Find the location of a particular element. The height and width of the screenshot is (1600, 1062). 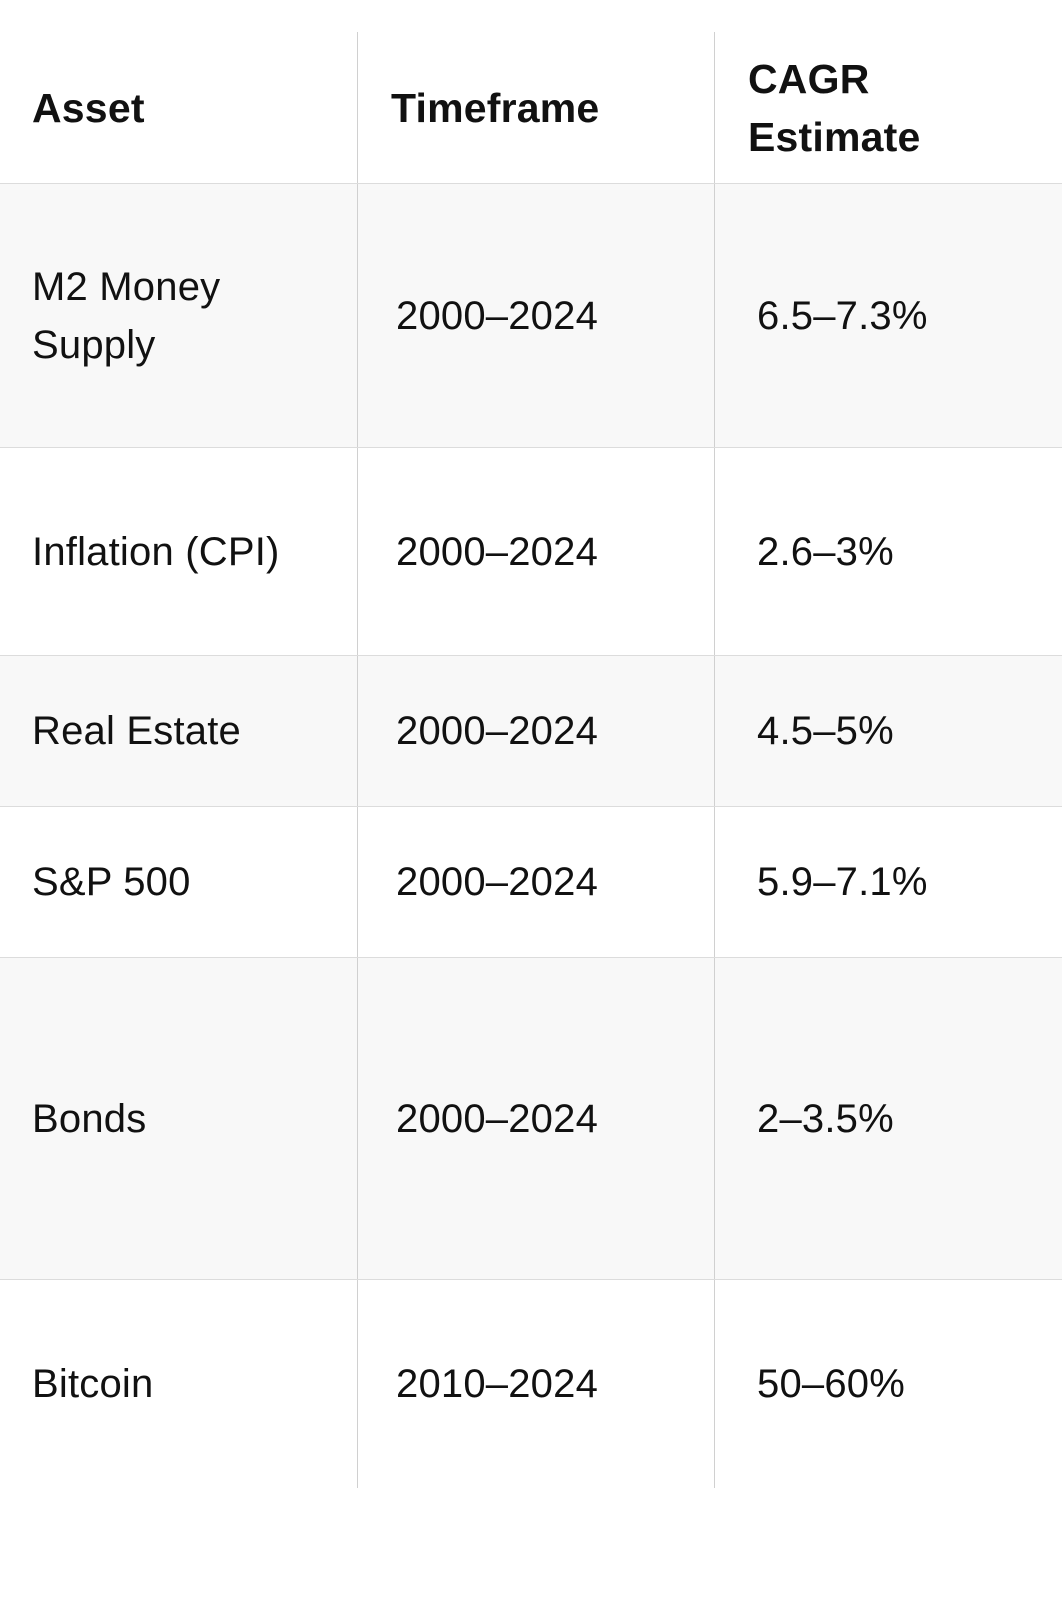

cagr-value: 6.5–7.3% is located at coordinates (842, 315).